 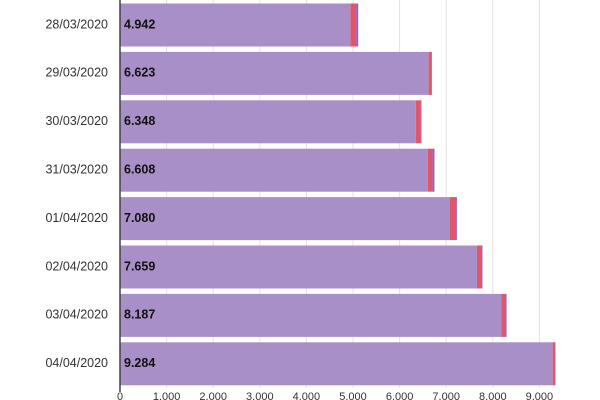 I want to click on x-tick-label: 0, so click(x=120, y=395).